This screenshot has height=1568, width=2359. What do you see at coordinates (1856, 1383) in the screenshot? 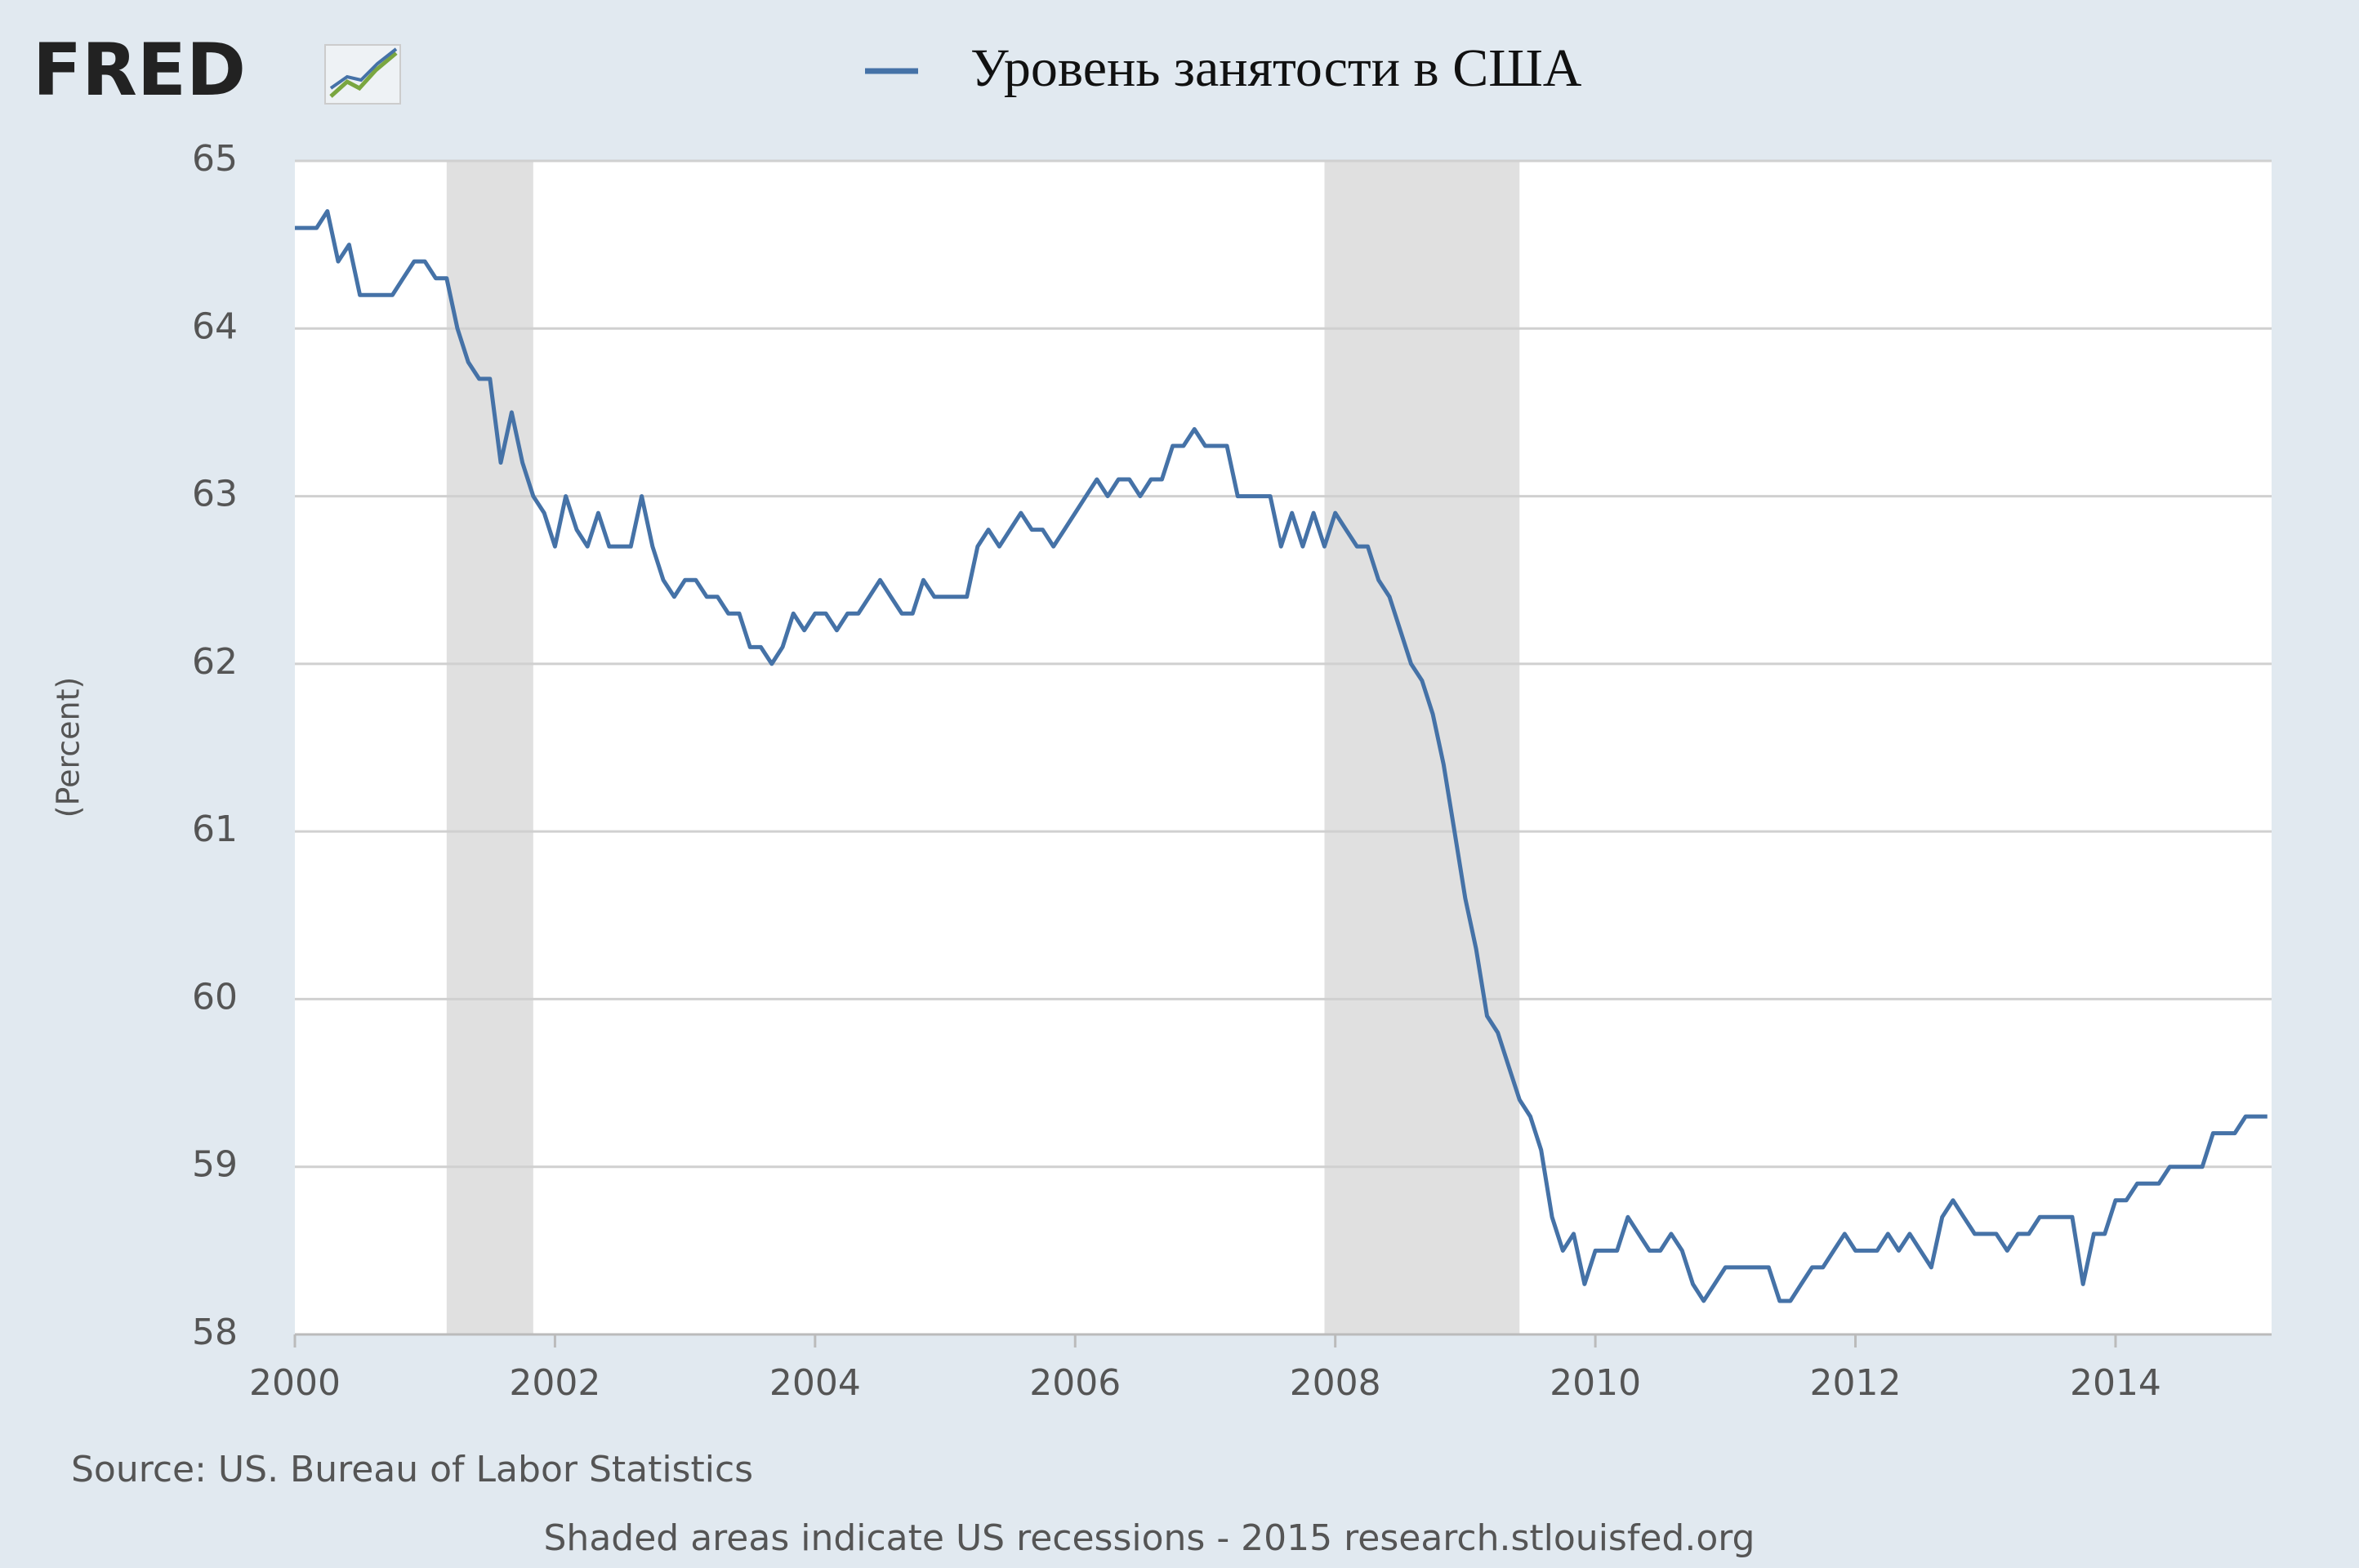
I see `x-tick-label: 2012` at bounding box center [1856, 1383].